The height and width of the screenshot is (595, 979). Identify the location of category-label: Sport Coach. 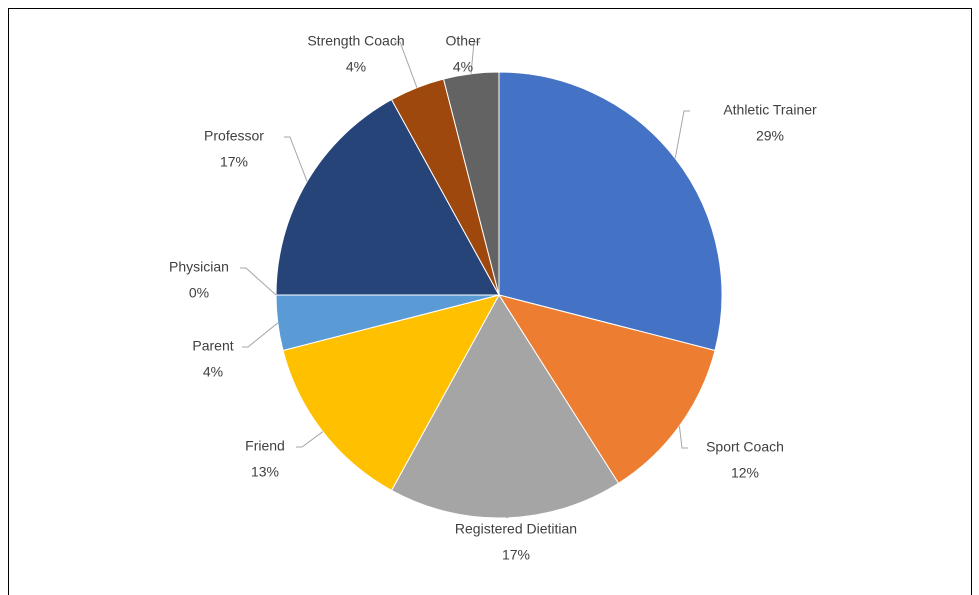
(745, 447).